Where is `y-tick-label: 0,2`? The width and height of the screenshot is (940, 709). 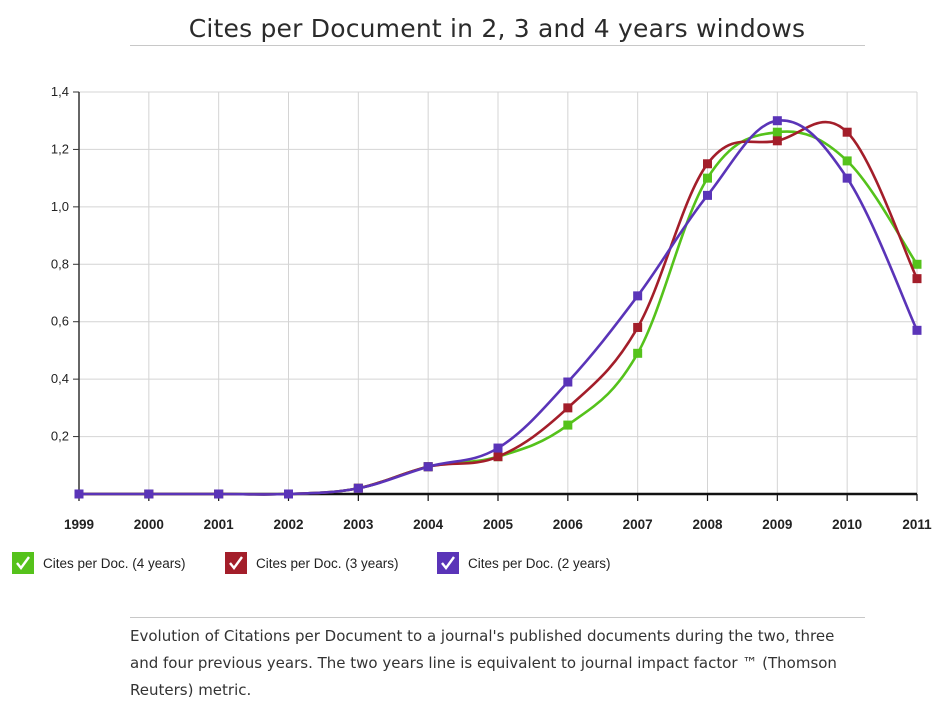 y-tick-label: 0,2 is located at coordinates (60, 436).